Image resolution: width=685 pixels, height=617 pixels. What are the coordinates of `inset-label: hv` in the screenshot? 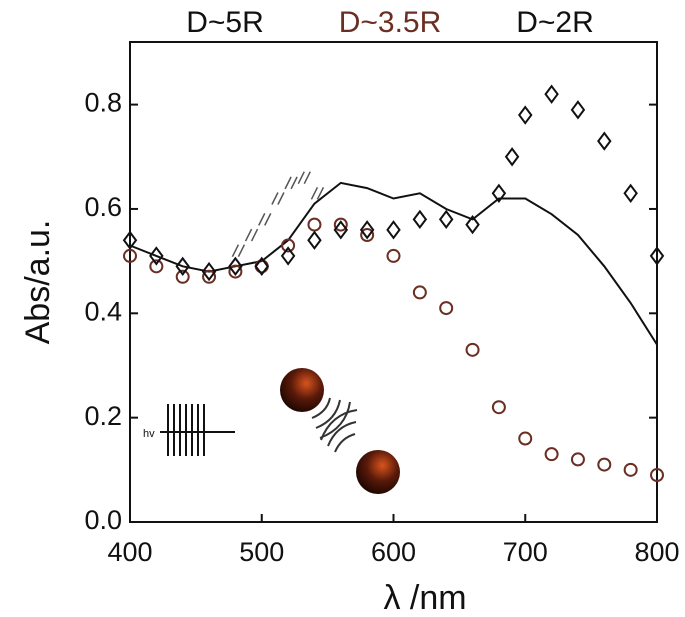 It's located at (149, 434).